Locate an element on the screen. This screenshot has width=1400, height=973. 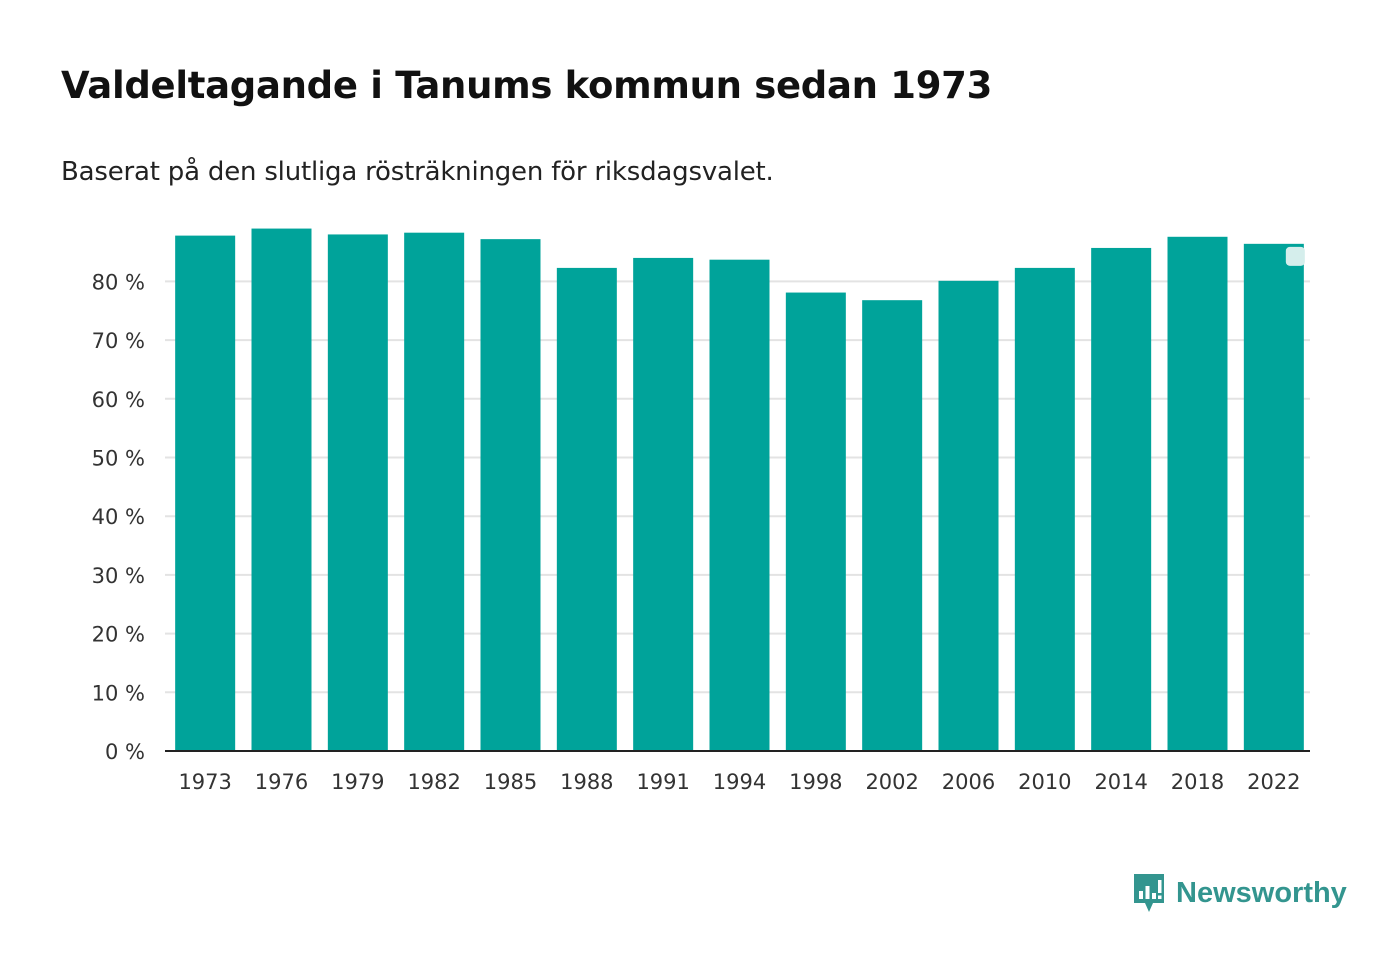
bar-1988 is located at coordinates (586, 509).